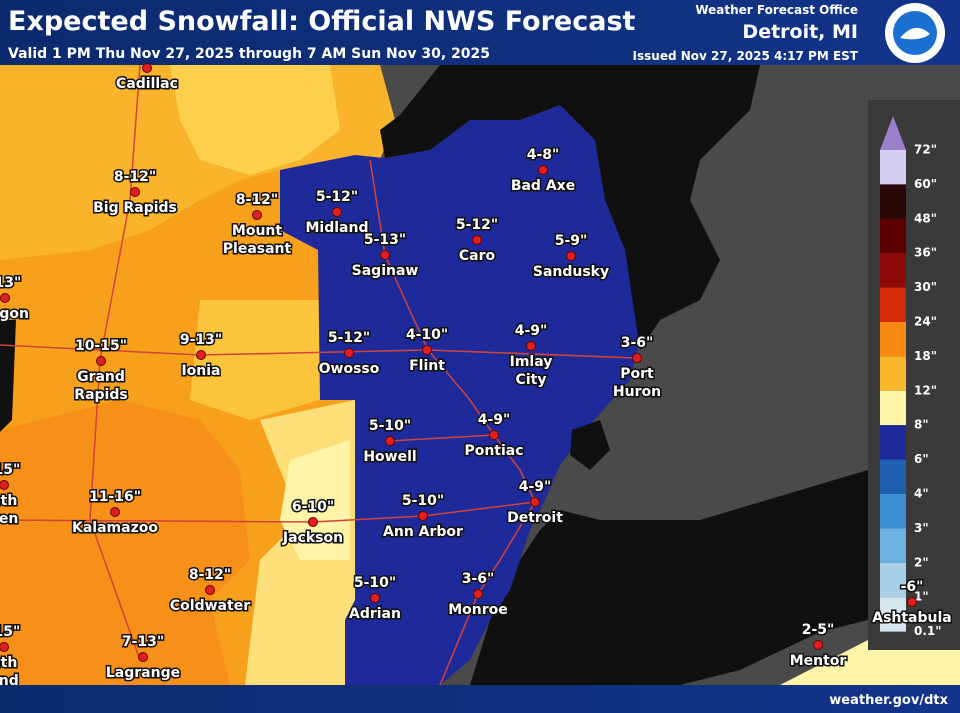  What do you see at coordinates (921, 562) in the screenshot?
I see `legend-label: 2"` at bounding box center [921, 562].